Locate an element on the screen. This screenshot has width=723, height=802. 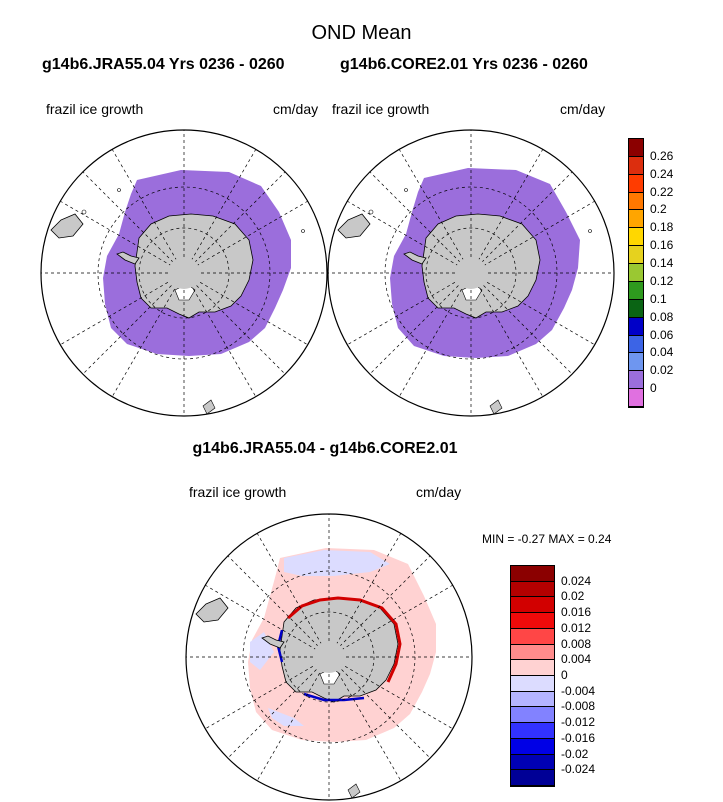
diff-colorbar-label: -0.024 is located at coordinates (578, 769).